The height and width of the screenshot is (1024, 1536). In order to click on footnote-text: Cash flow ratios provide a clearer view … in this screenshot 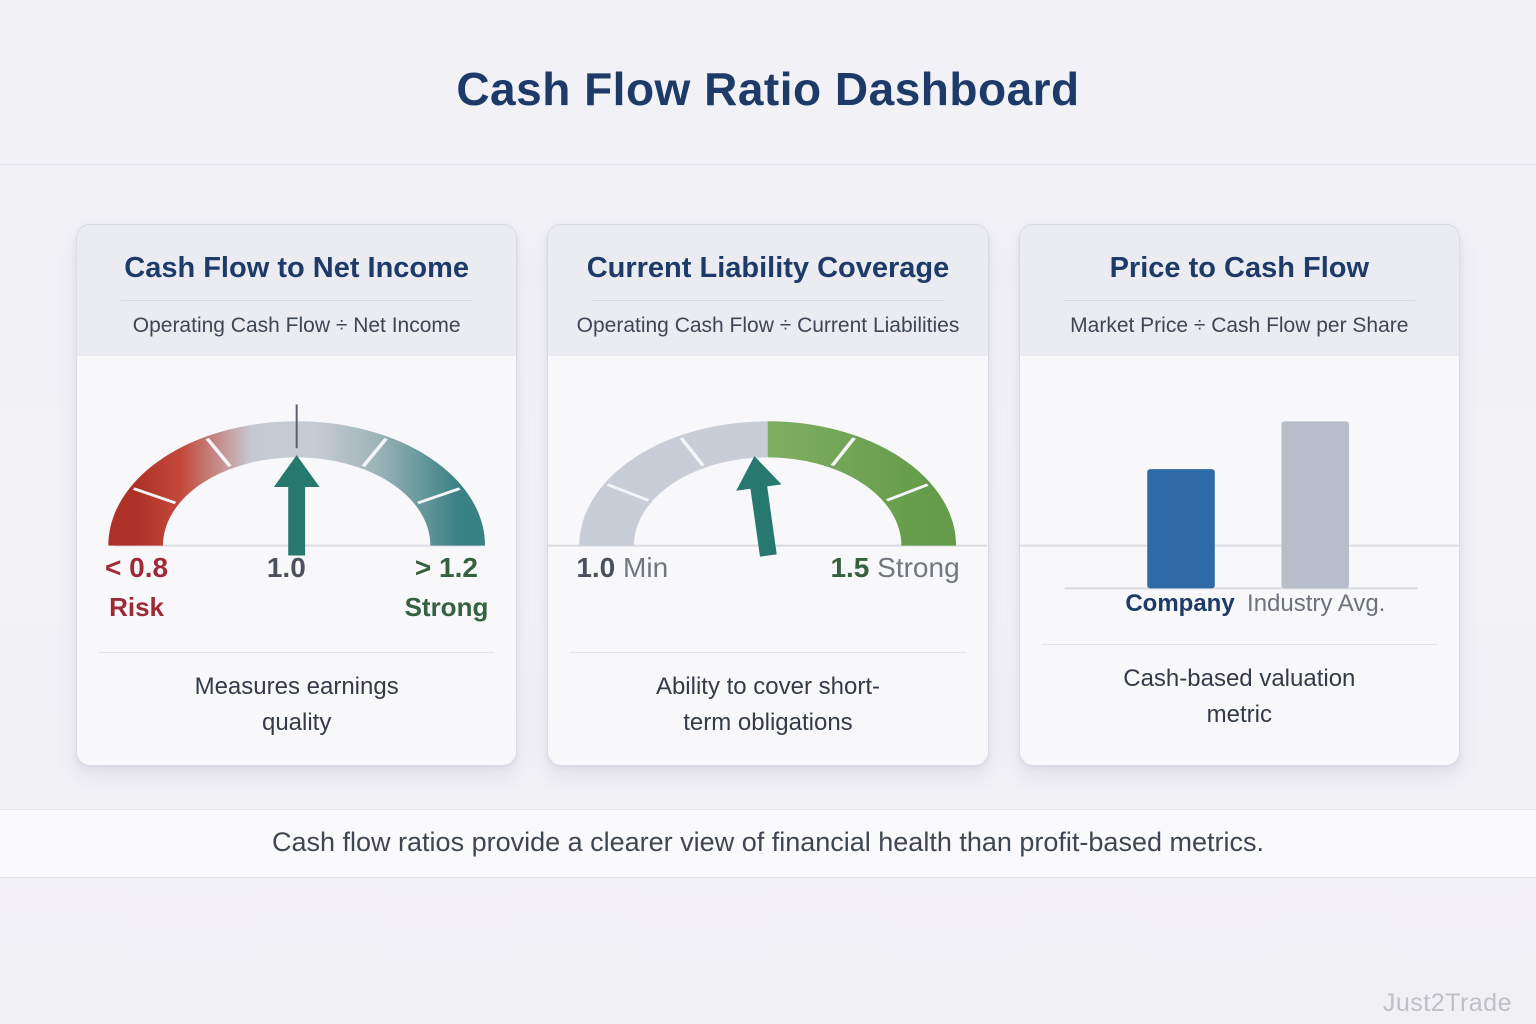, I will do `click(768, 842)`.